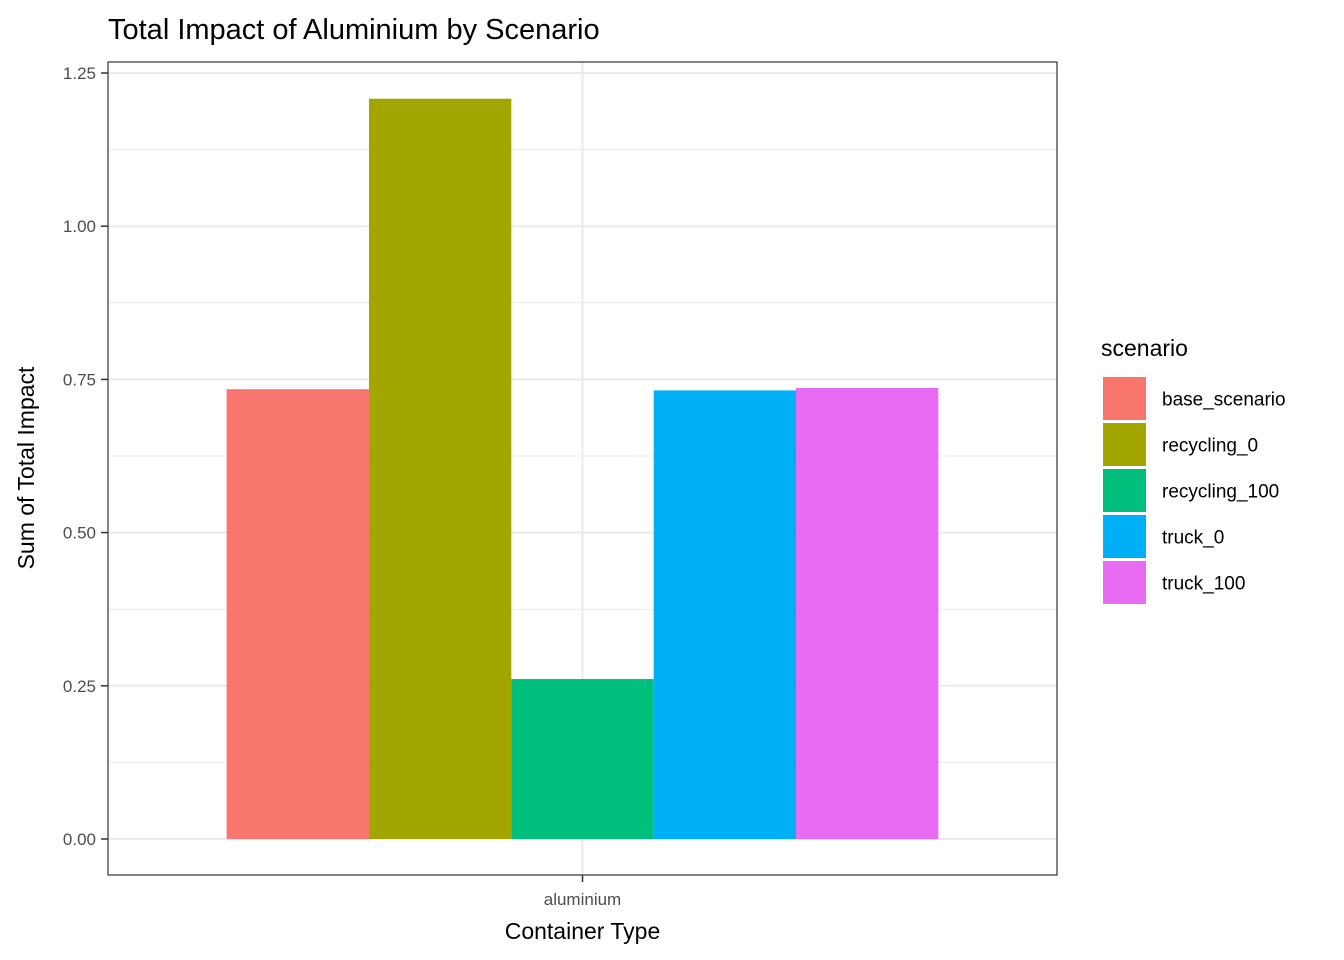  Describe the element at coordinates (1193, 538) in the screenshot. I see `legend-label-truck_0: truck_0` at that location.